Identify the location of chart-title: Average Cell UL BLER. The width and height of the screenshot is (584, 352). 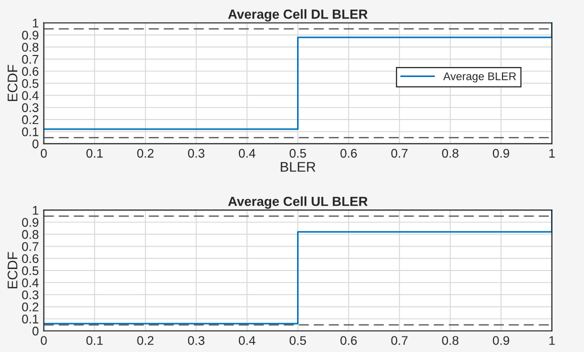
(298, 202).